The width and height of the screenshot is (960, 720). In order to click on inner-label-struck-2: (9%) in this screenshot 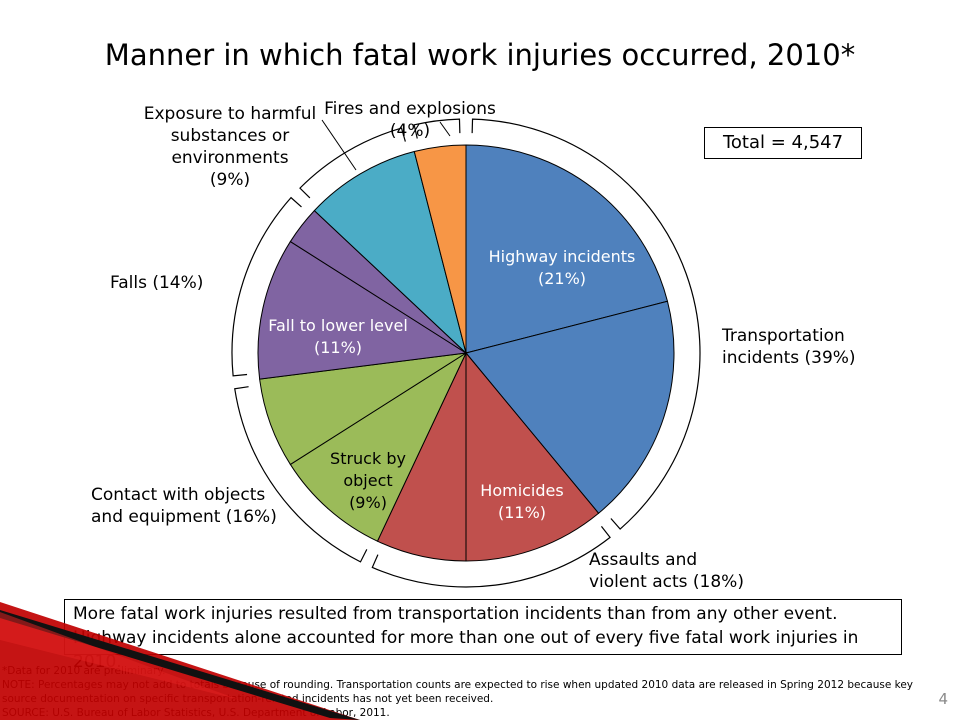, I will do `click(368, 502)`.